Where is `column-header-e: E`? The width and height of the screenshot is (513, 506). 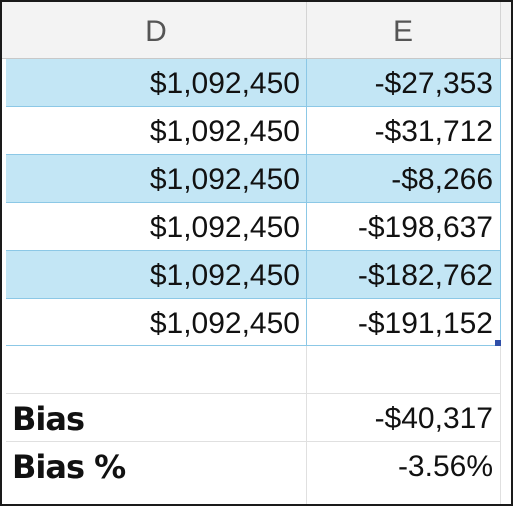 column-header-e: E is located at coordinates (402, 31).